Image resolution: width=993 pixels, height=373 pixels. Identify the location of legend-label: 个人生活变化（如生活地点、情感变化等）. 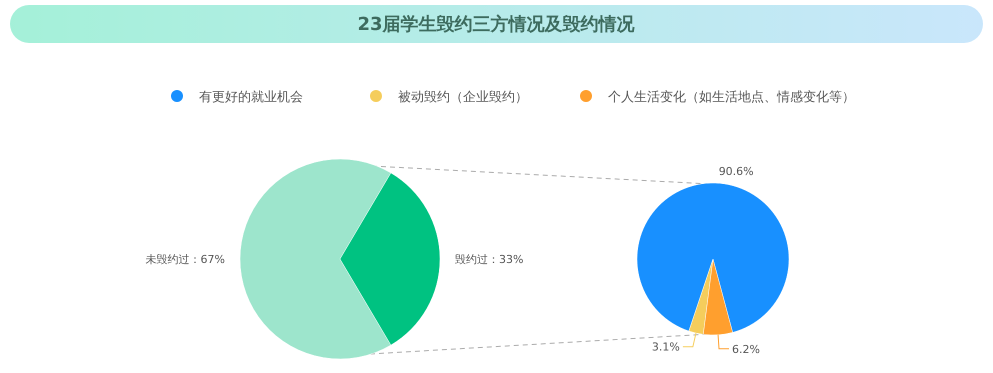
(731, 97).